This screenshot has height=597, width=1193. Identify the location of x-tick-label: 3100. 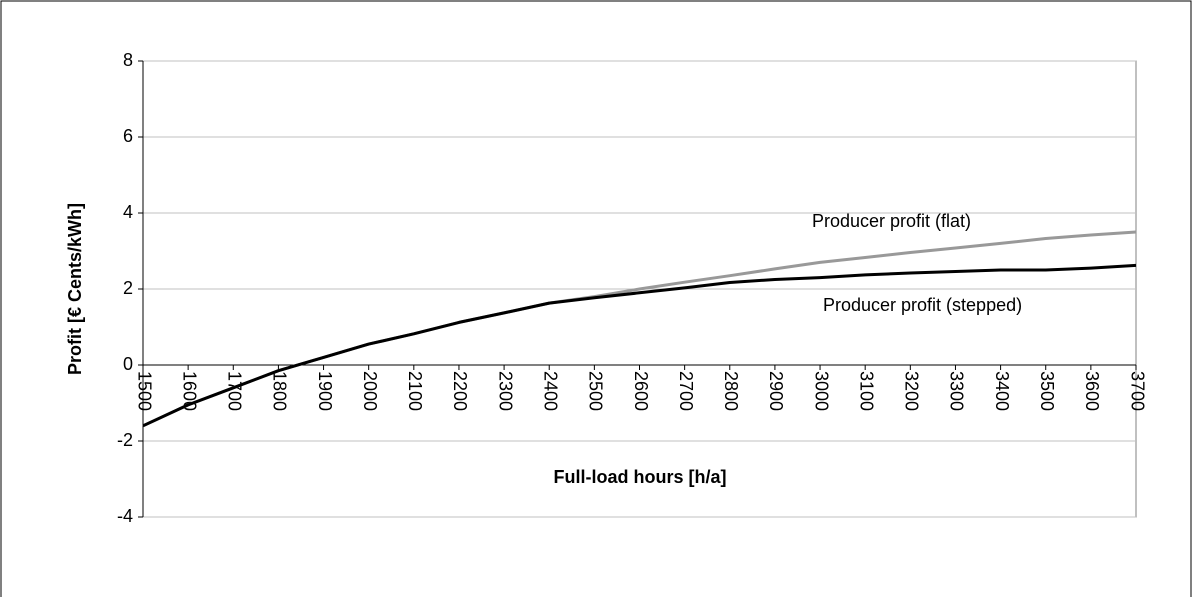
(866, 391).